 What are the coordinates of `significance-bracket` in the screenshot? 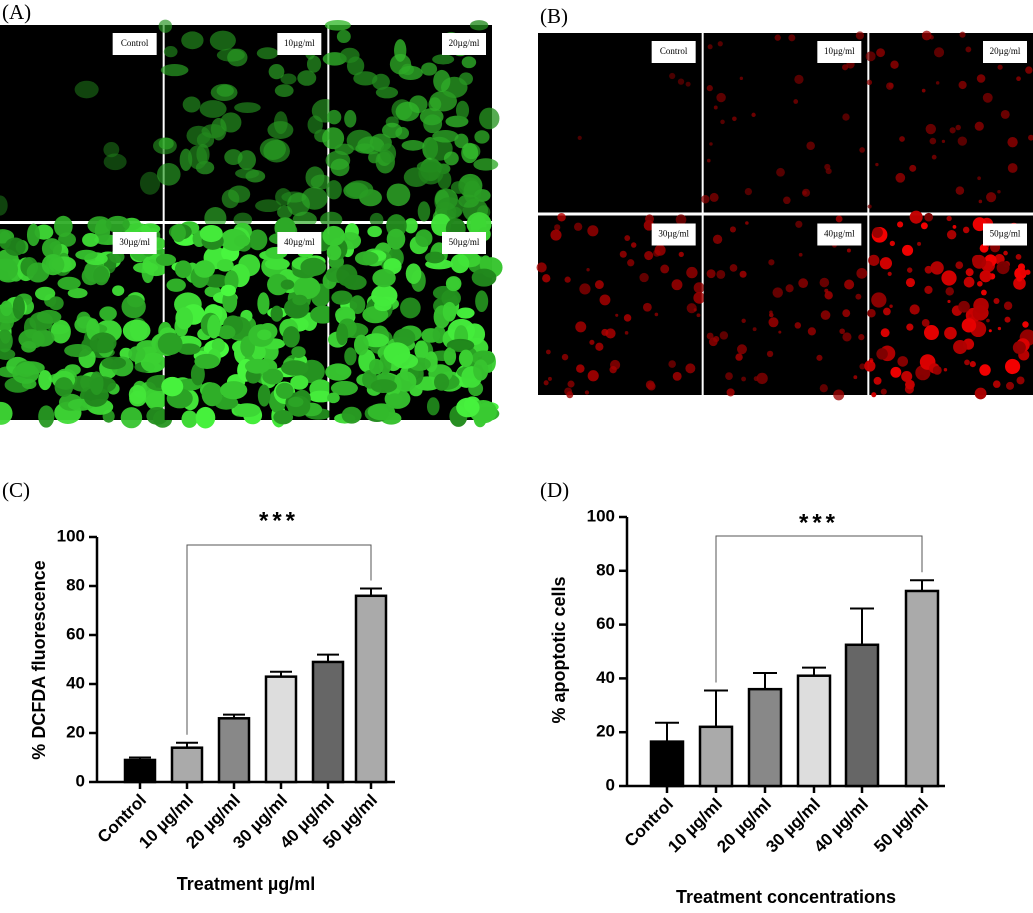 It's located at (819, 609).